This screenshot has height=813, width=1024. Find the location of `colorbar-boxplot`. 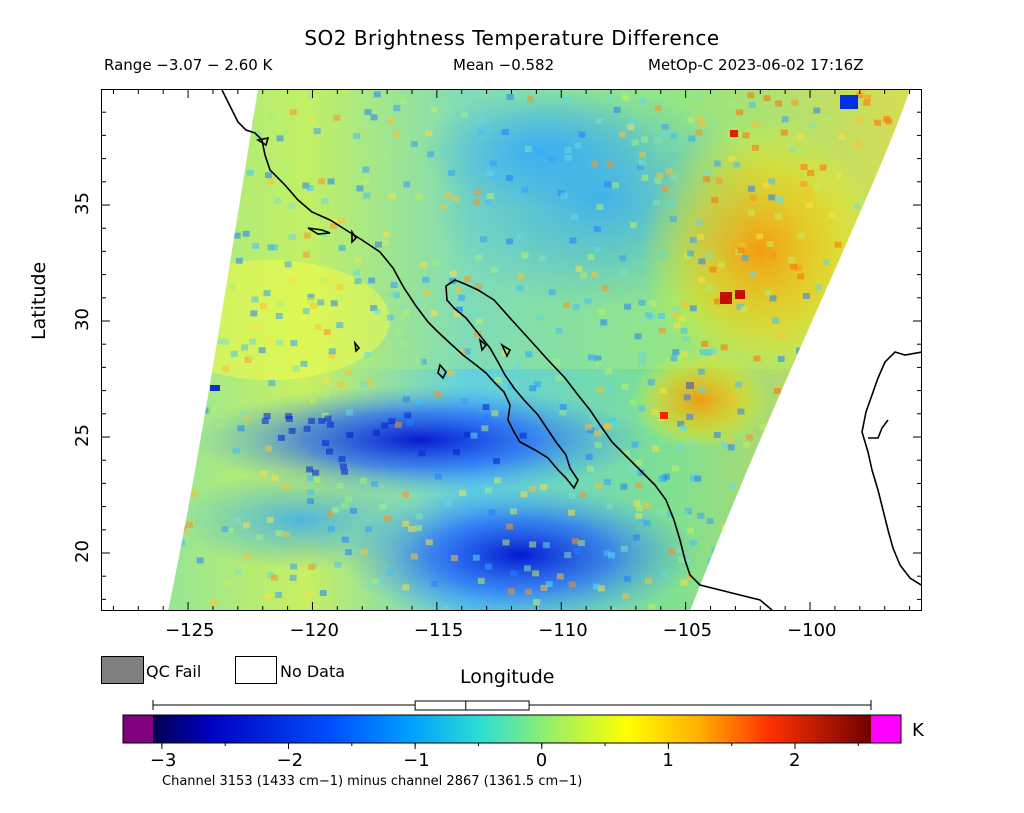

colorbar-boxplot is located at coordinates (512, 705).